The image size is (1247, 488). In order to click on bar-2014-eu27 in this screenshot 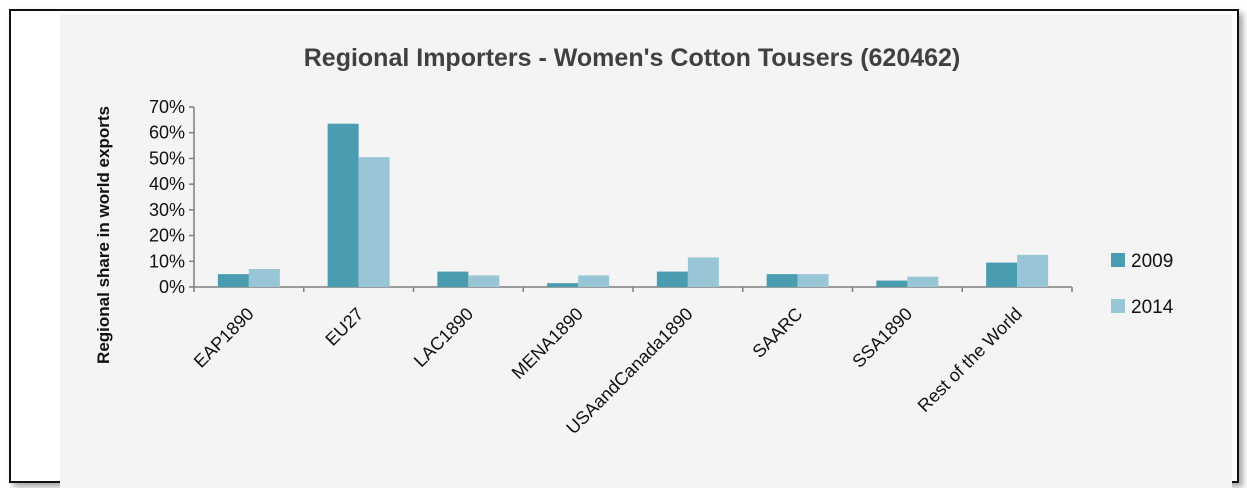, I will do `click(374, 222)`.